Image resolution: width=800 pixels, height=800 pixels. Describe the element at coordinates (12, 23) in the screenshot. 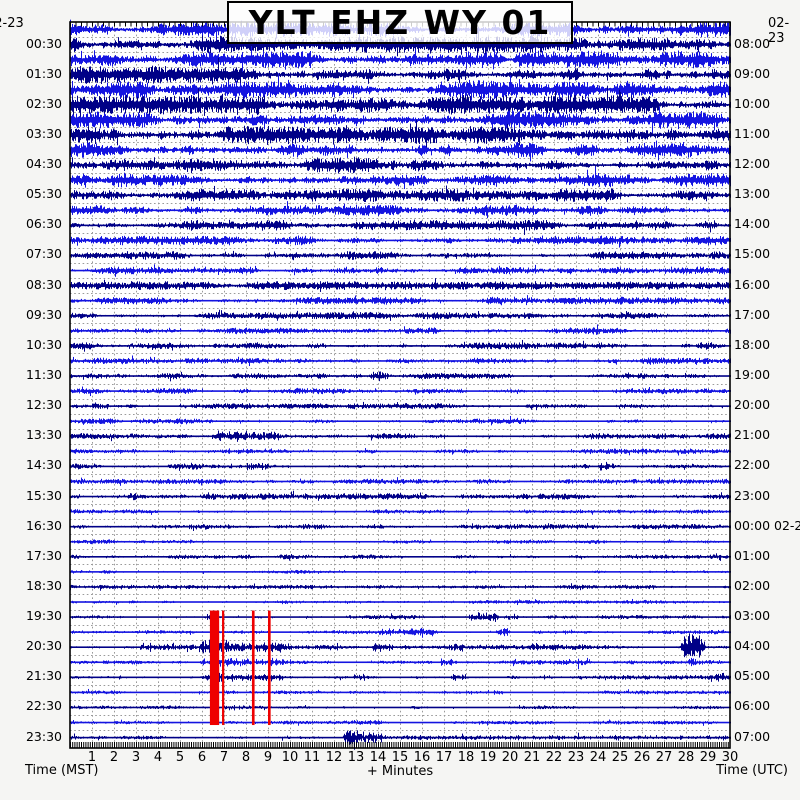

I see `date-label-mst: 02-23` at that location.